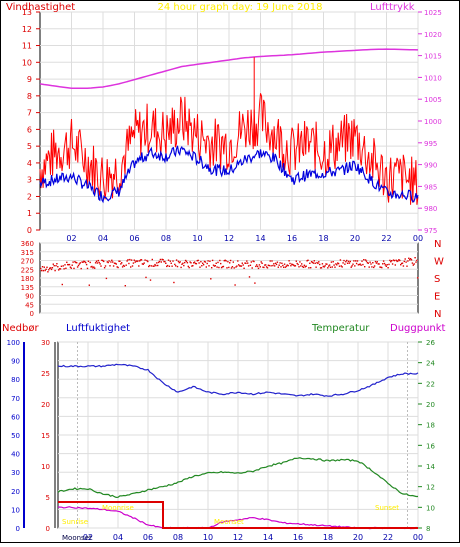  What do you see at coordinates (27, 46) in the screenshot?
I see `wind-tick-label: 11` at bounding box center [27, 46].